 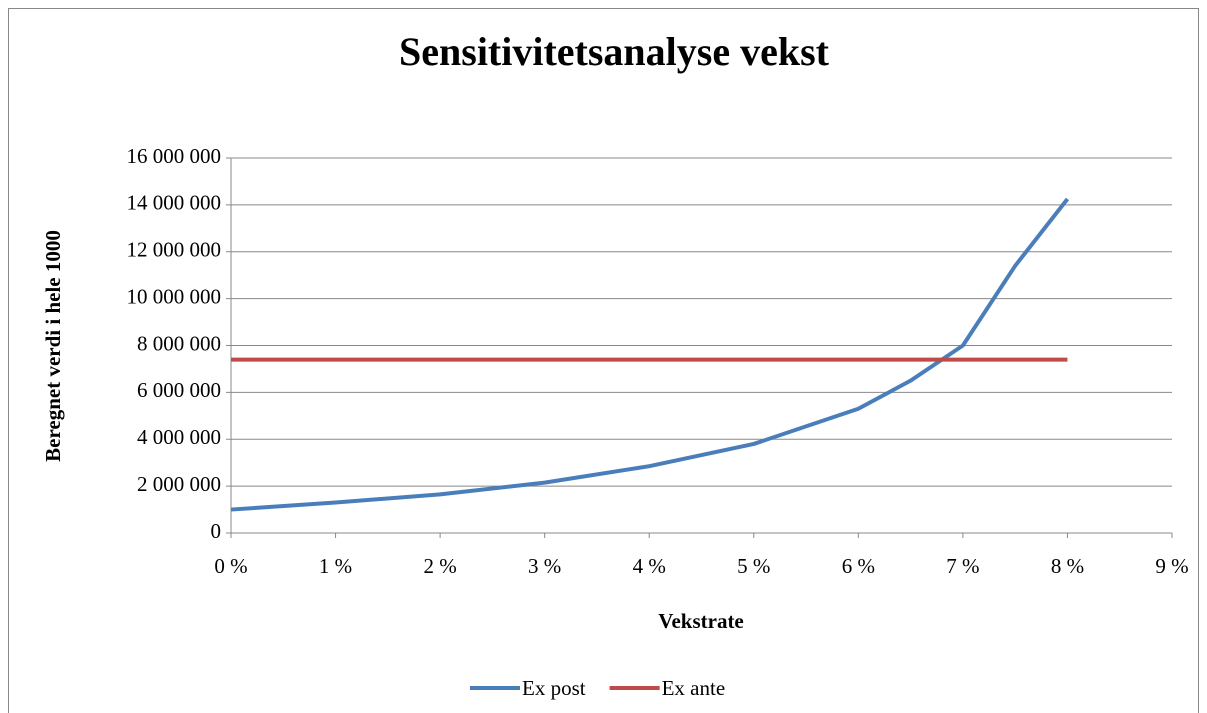 What do you see at coordinates (753, 566) in the screenshot?
I see `x-tick-label: 5 %` at bounding box center [753, 566].